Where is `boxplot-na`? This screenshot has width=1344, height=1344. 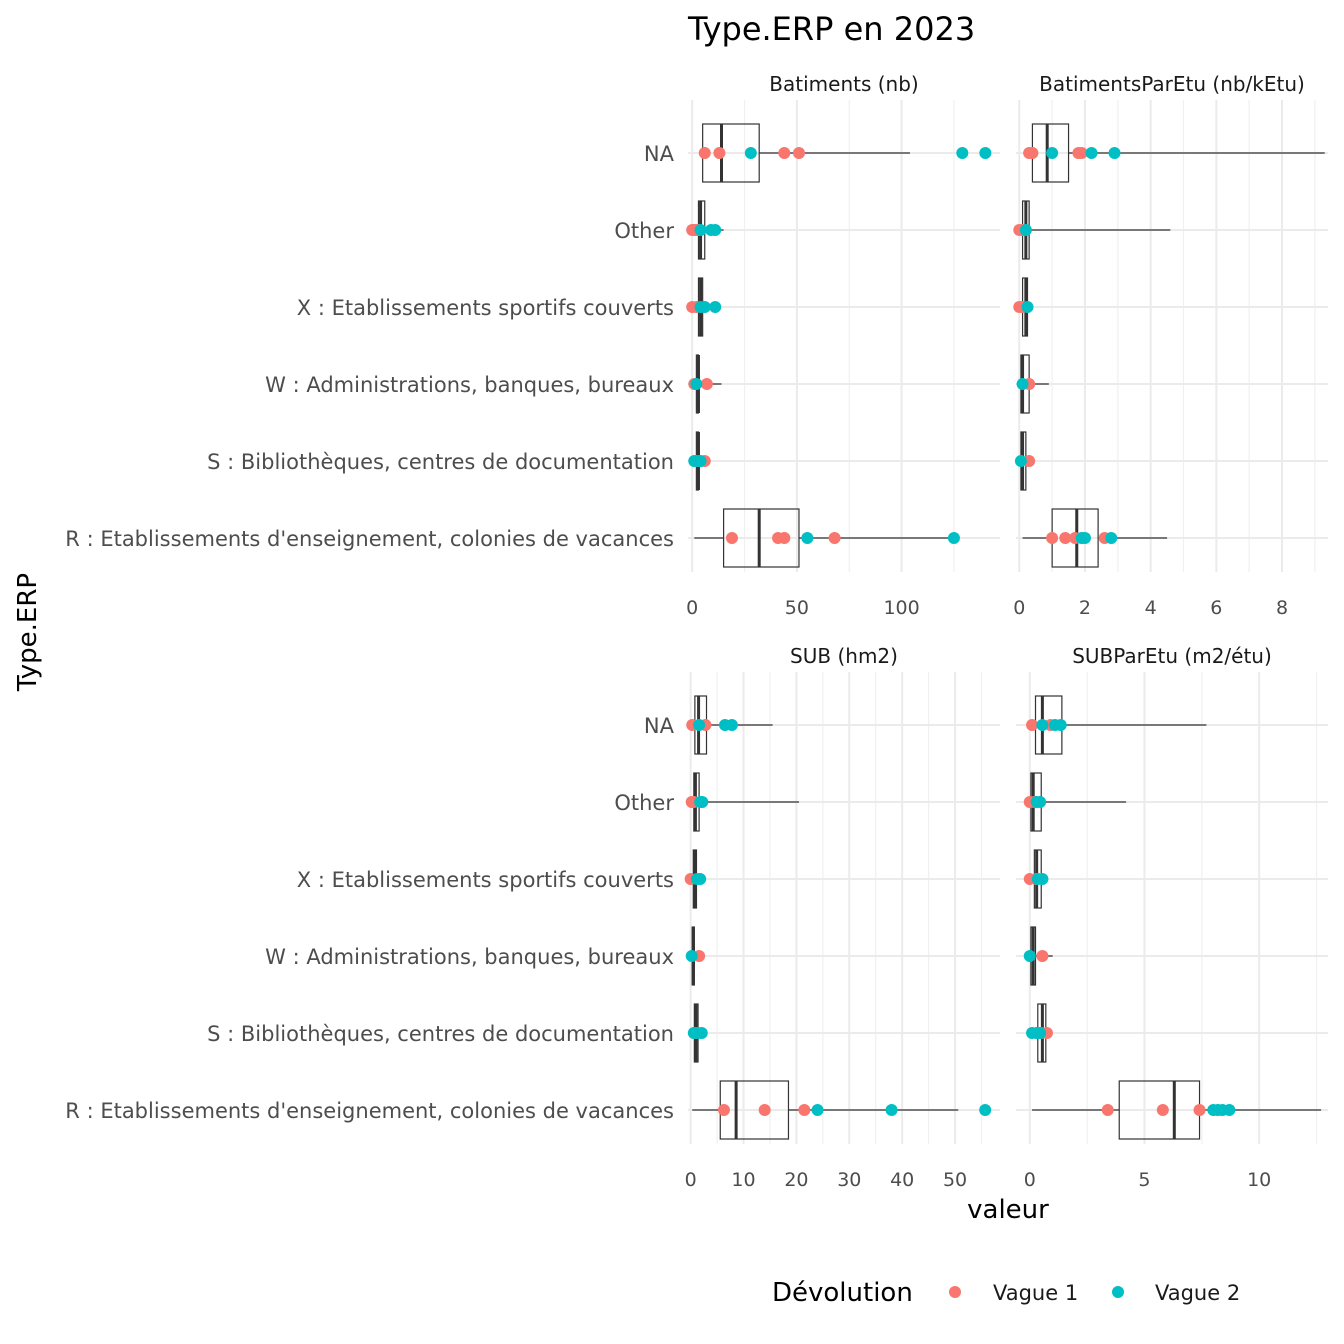 boxplot-na is located at coordinates (1175, 153).